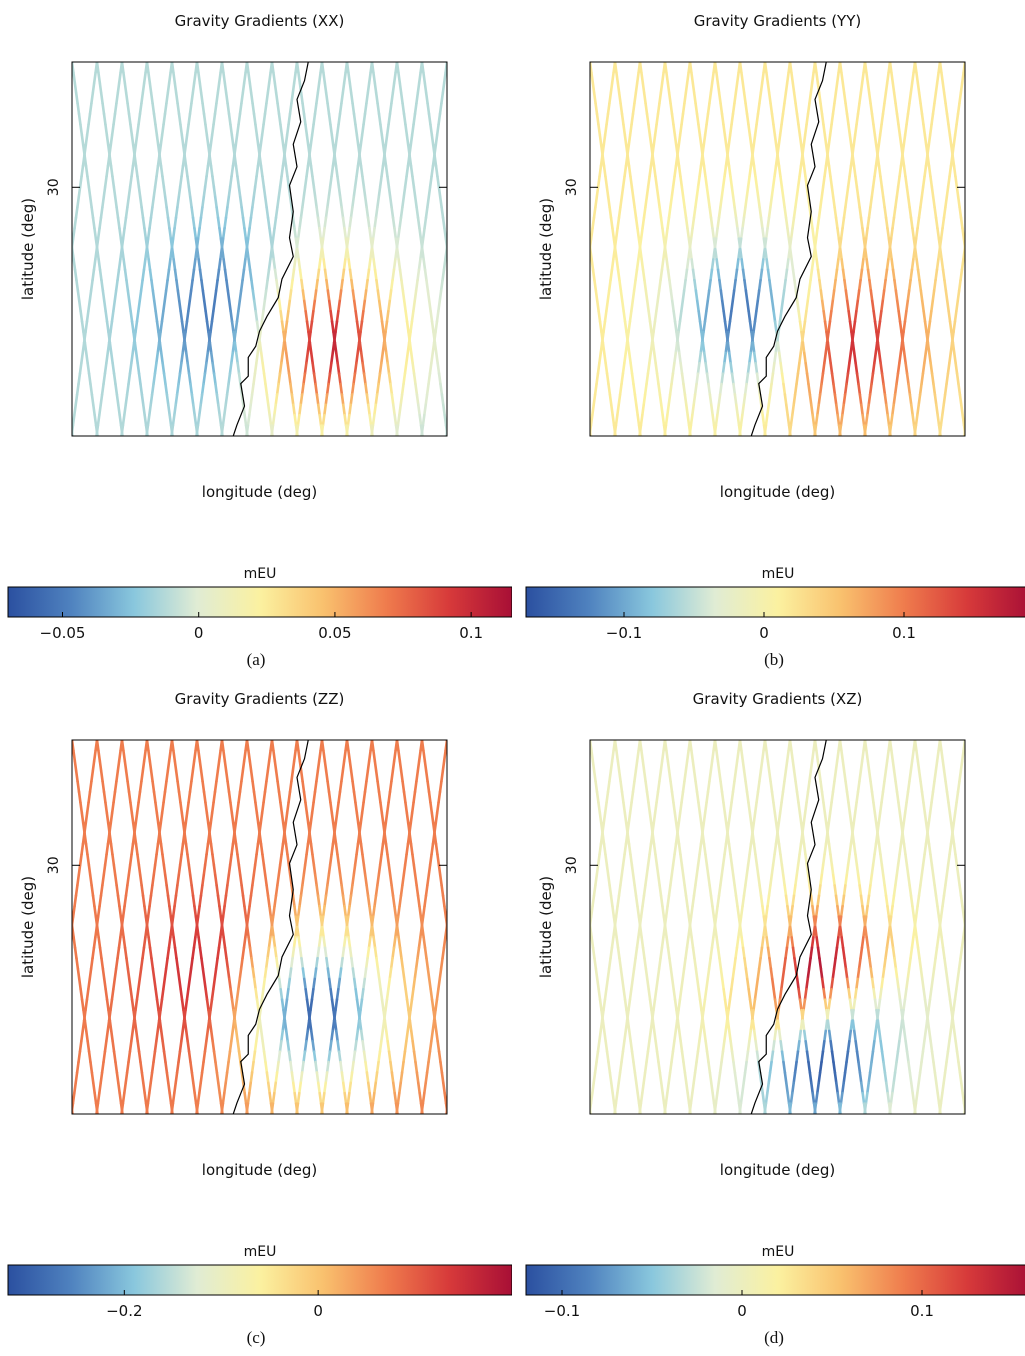 The height and width of the screenshot is (1356, 1025). I want to click on colorbar-label: mEU, so click(260, 1252).